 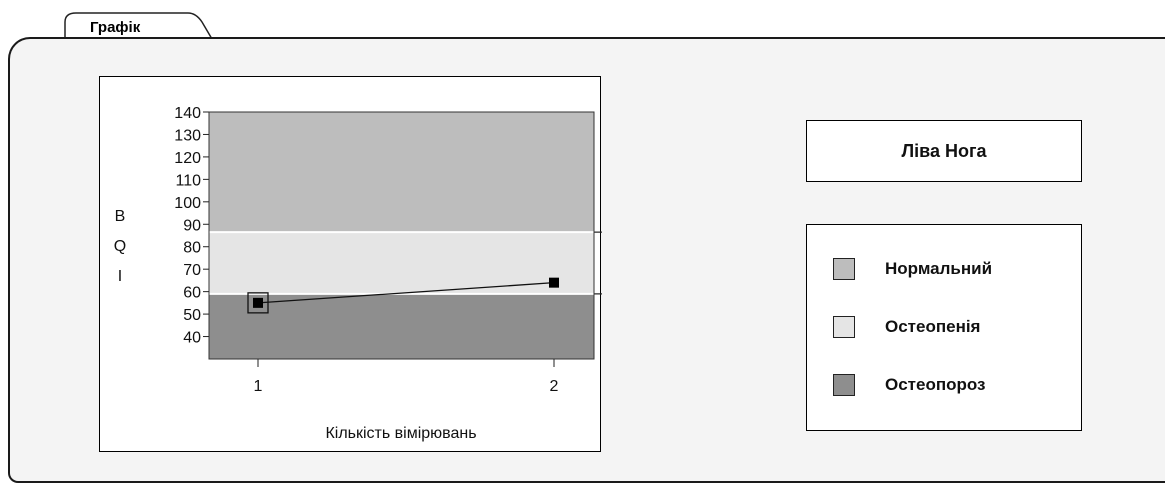 I want to click on side-title-box: Ліва Нога, so click(x=944, y=151).